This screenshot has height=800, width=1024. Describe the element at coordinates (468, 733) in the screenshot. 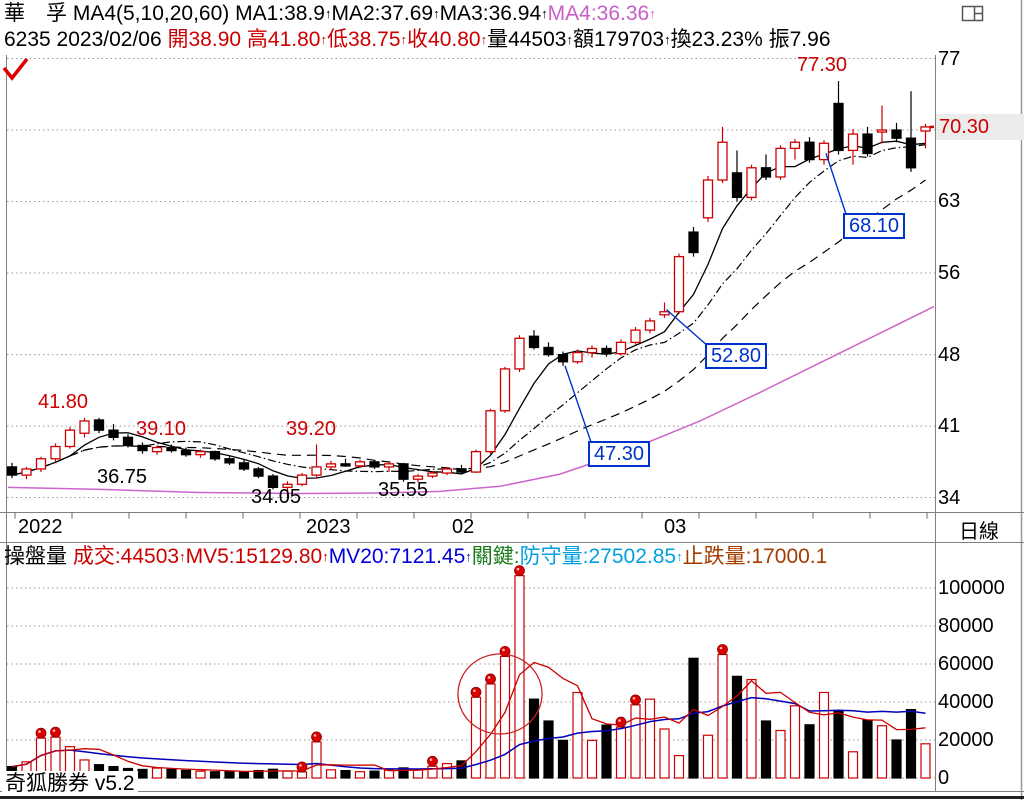

I see `mv20-line` at that location.